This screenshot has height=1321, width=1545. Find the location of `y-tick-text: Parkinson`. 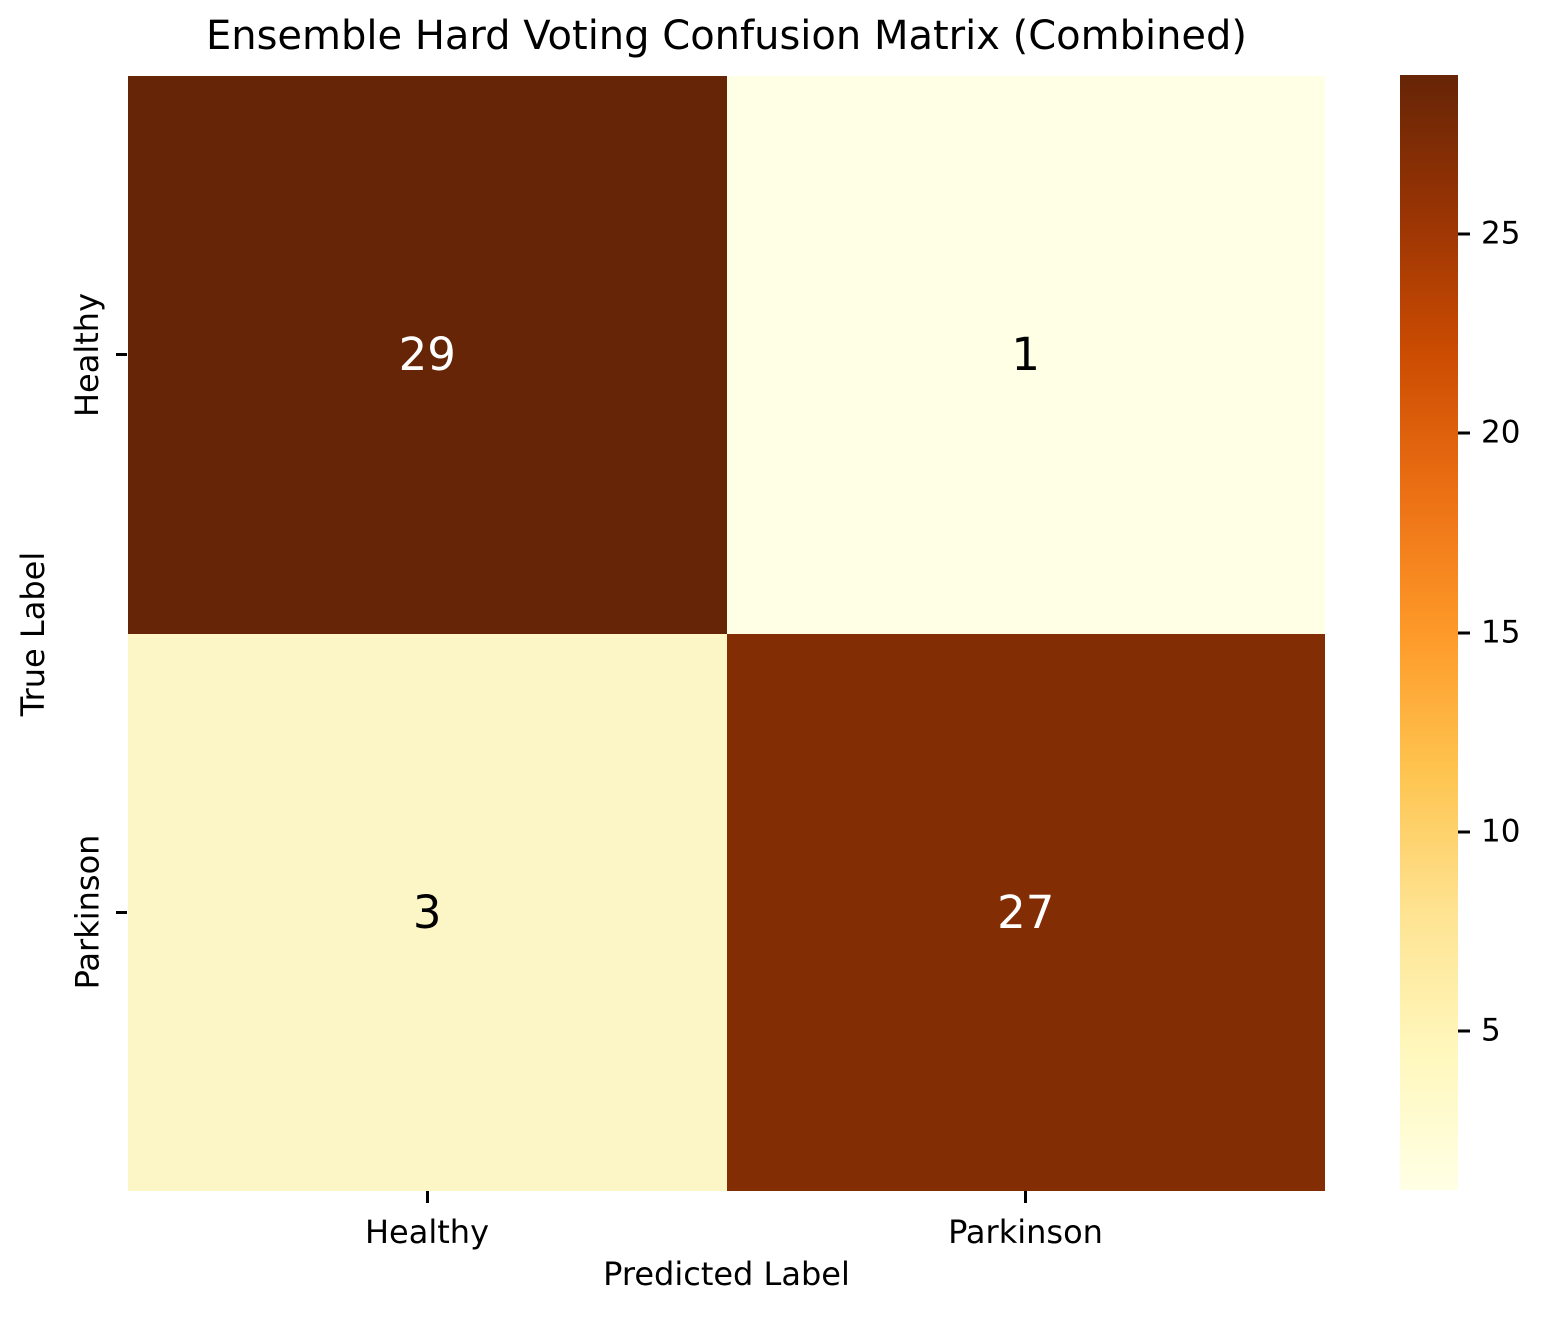

y-tick-text: Parkinson is located at coordinates (87, 912).